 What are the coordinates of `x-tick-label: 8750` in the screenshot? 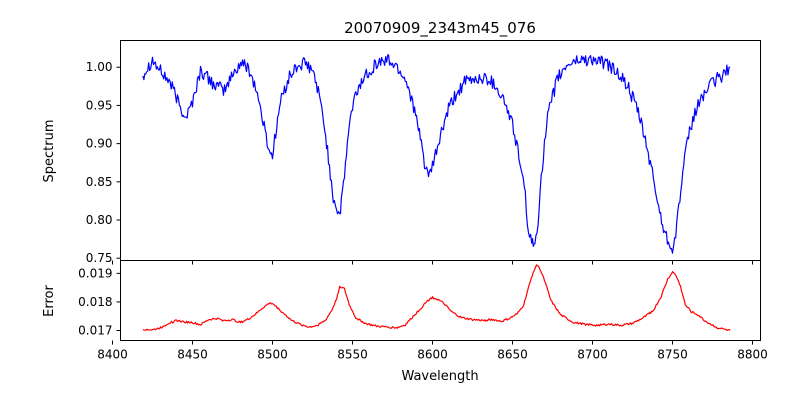 It's located at (672, 355).